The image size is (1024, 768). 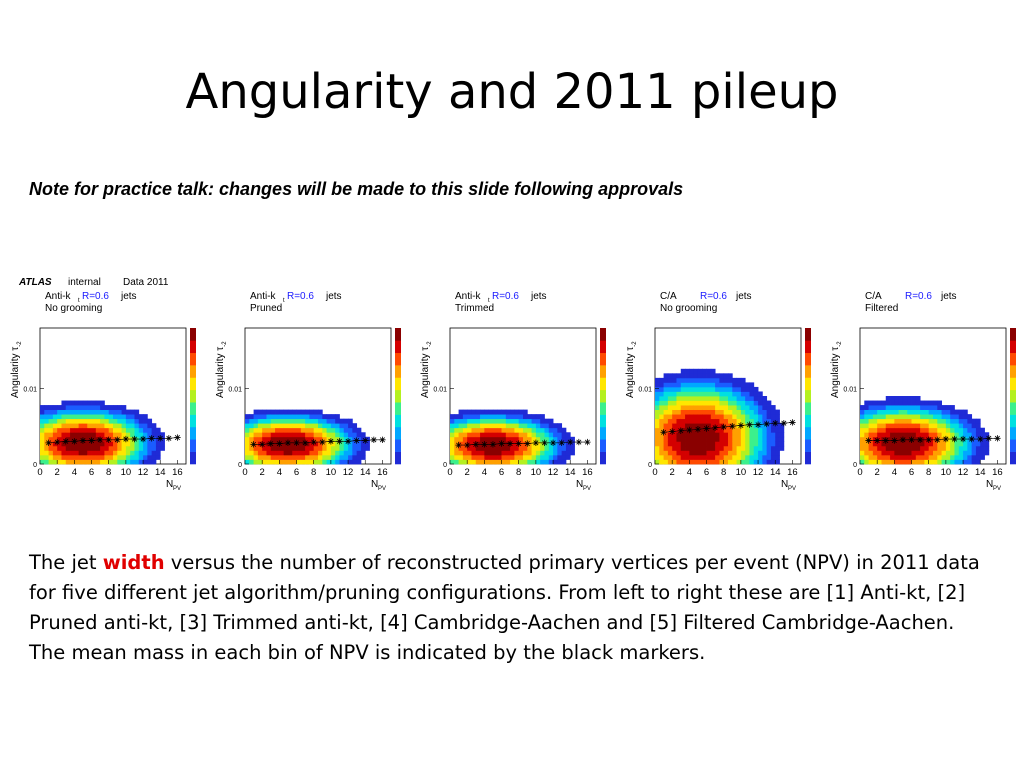 I want to click on mean-marker-line, so click(x=933, y=439).